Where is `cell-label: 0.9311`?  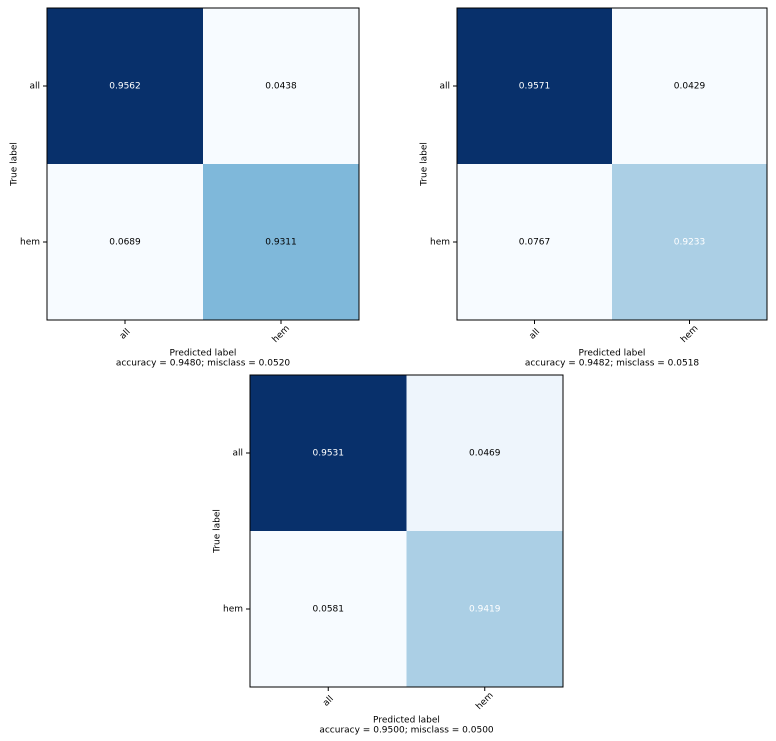 cell-label: 0.9311 is located at coordinates (281, 243).